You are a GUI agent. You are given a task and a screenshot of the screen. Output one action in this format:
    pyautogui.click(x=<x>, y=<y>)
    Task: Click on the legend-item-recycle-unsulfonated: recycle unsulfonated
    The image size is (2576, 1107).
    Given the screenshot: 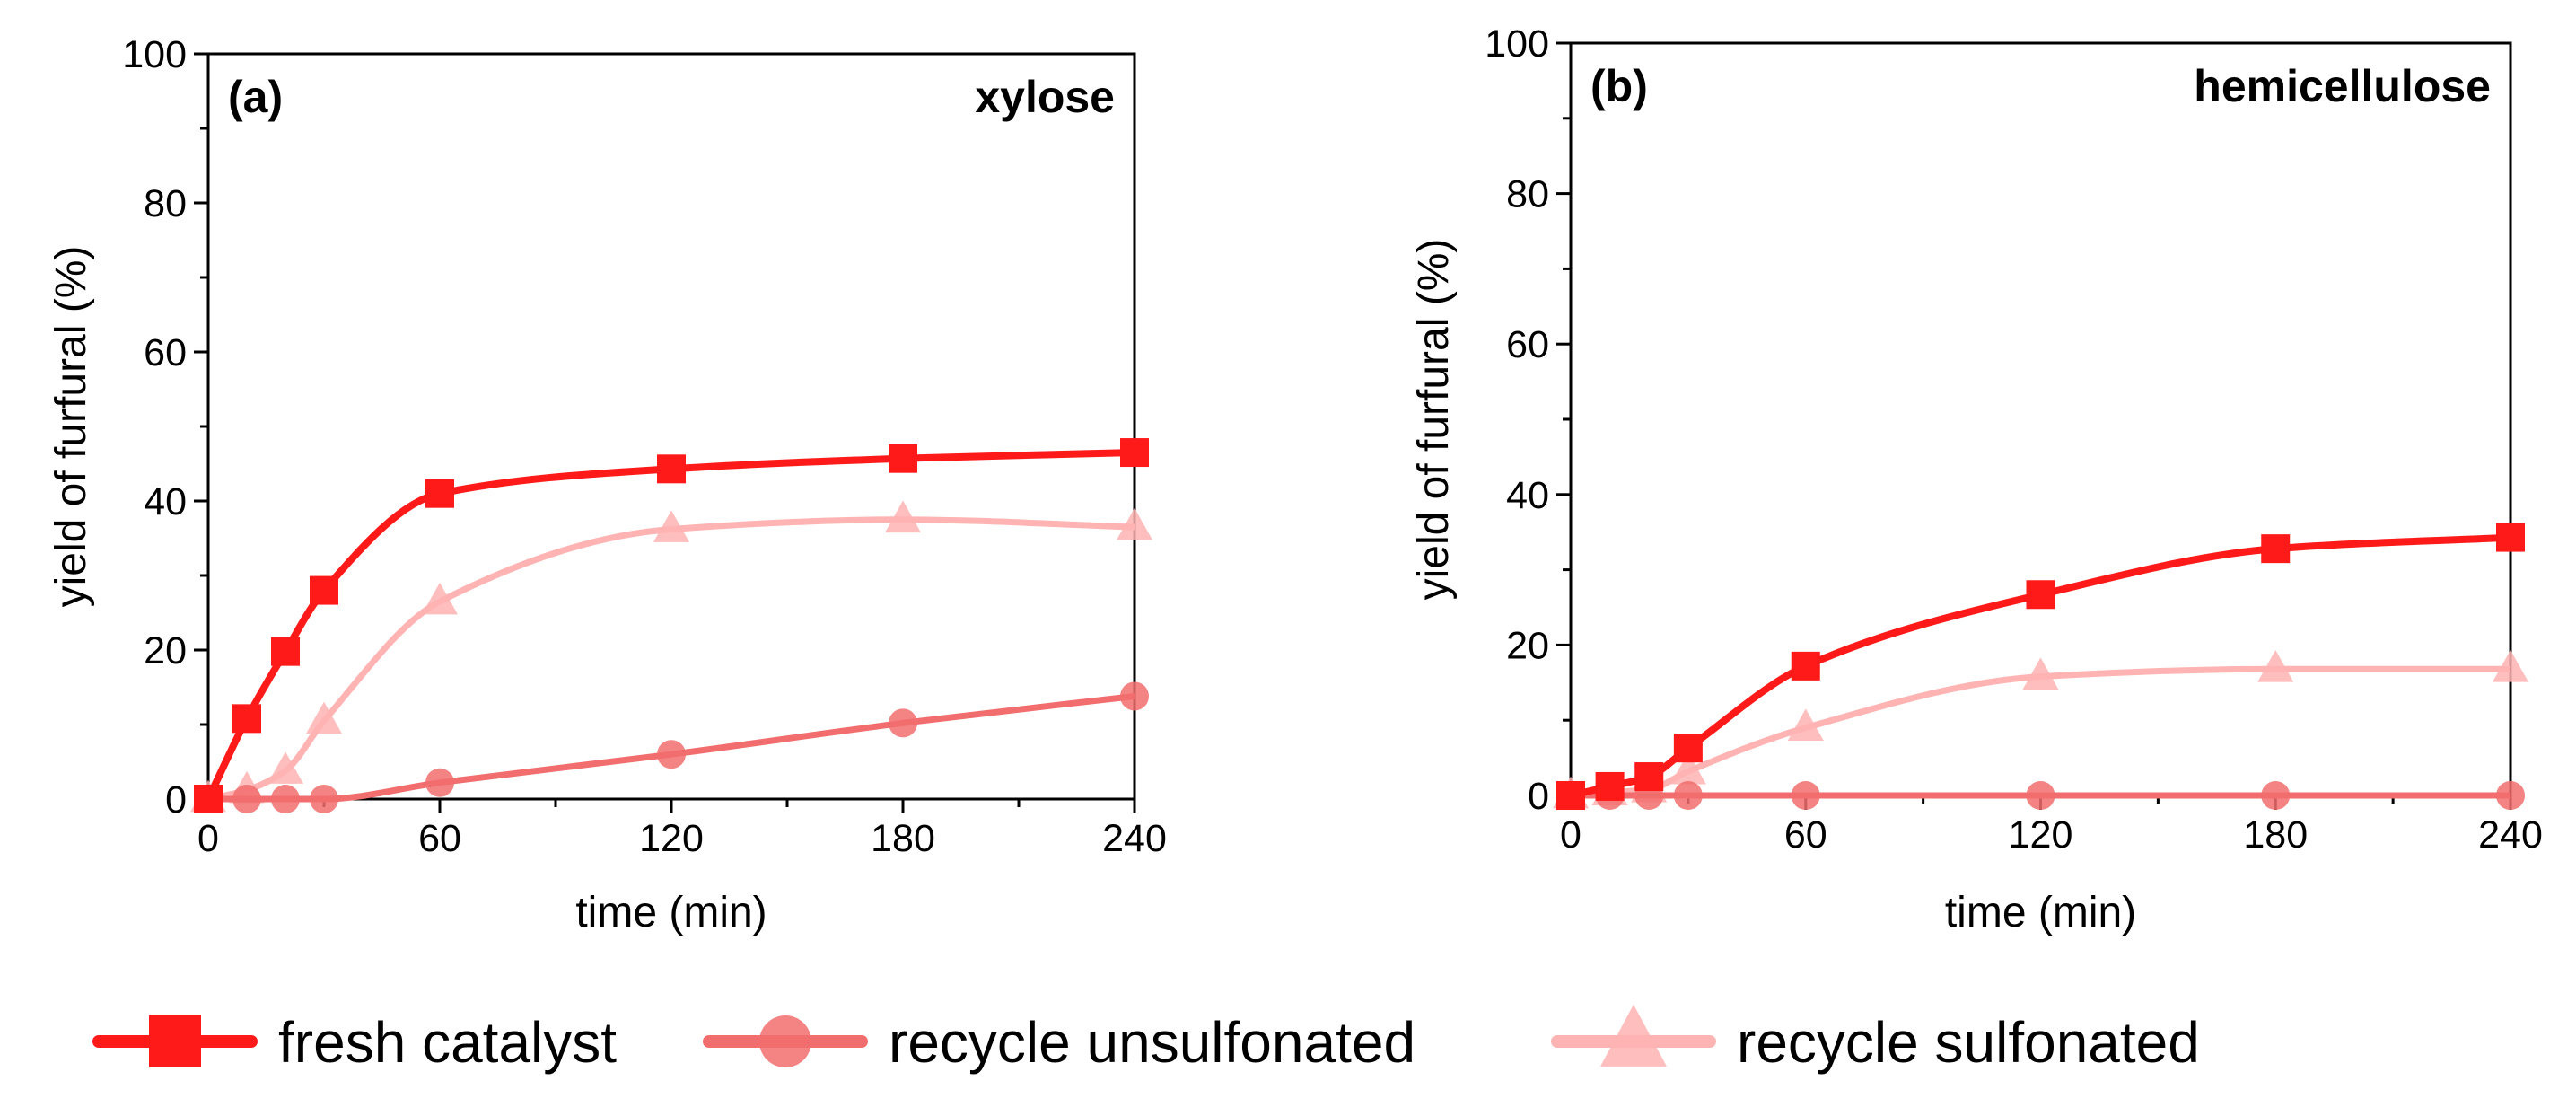 What is the action you would take?
    pyautogui.click(x=1059, y=1042)
    